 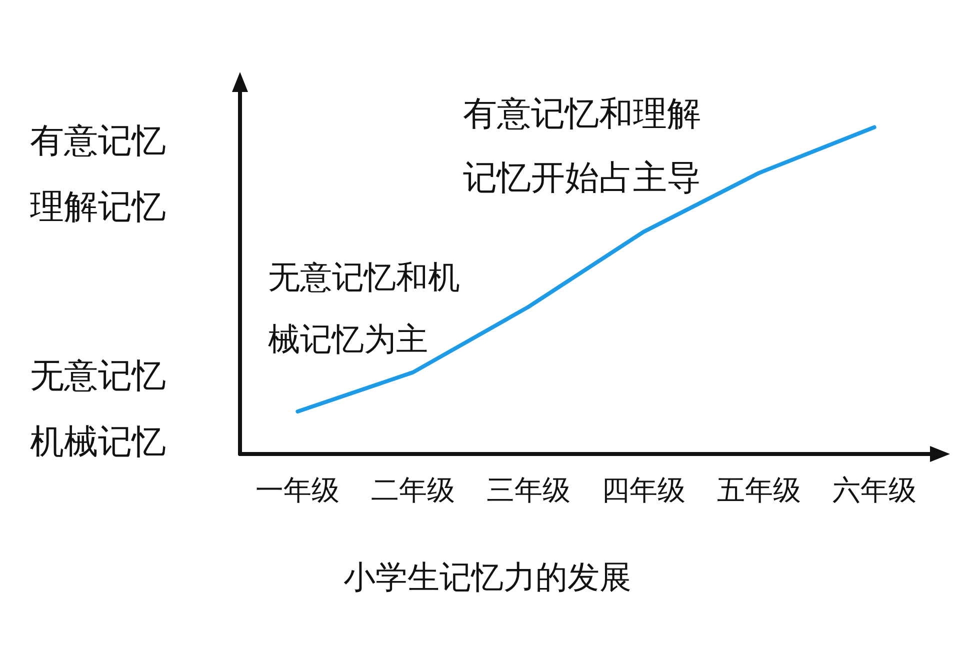 I want to click on text: 无意记忆机械记忆, so click(x=98, y=409).